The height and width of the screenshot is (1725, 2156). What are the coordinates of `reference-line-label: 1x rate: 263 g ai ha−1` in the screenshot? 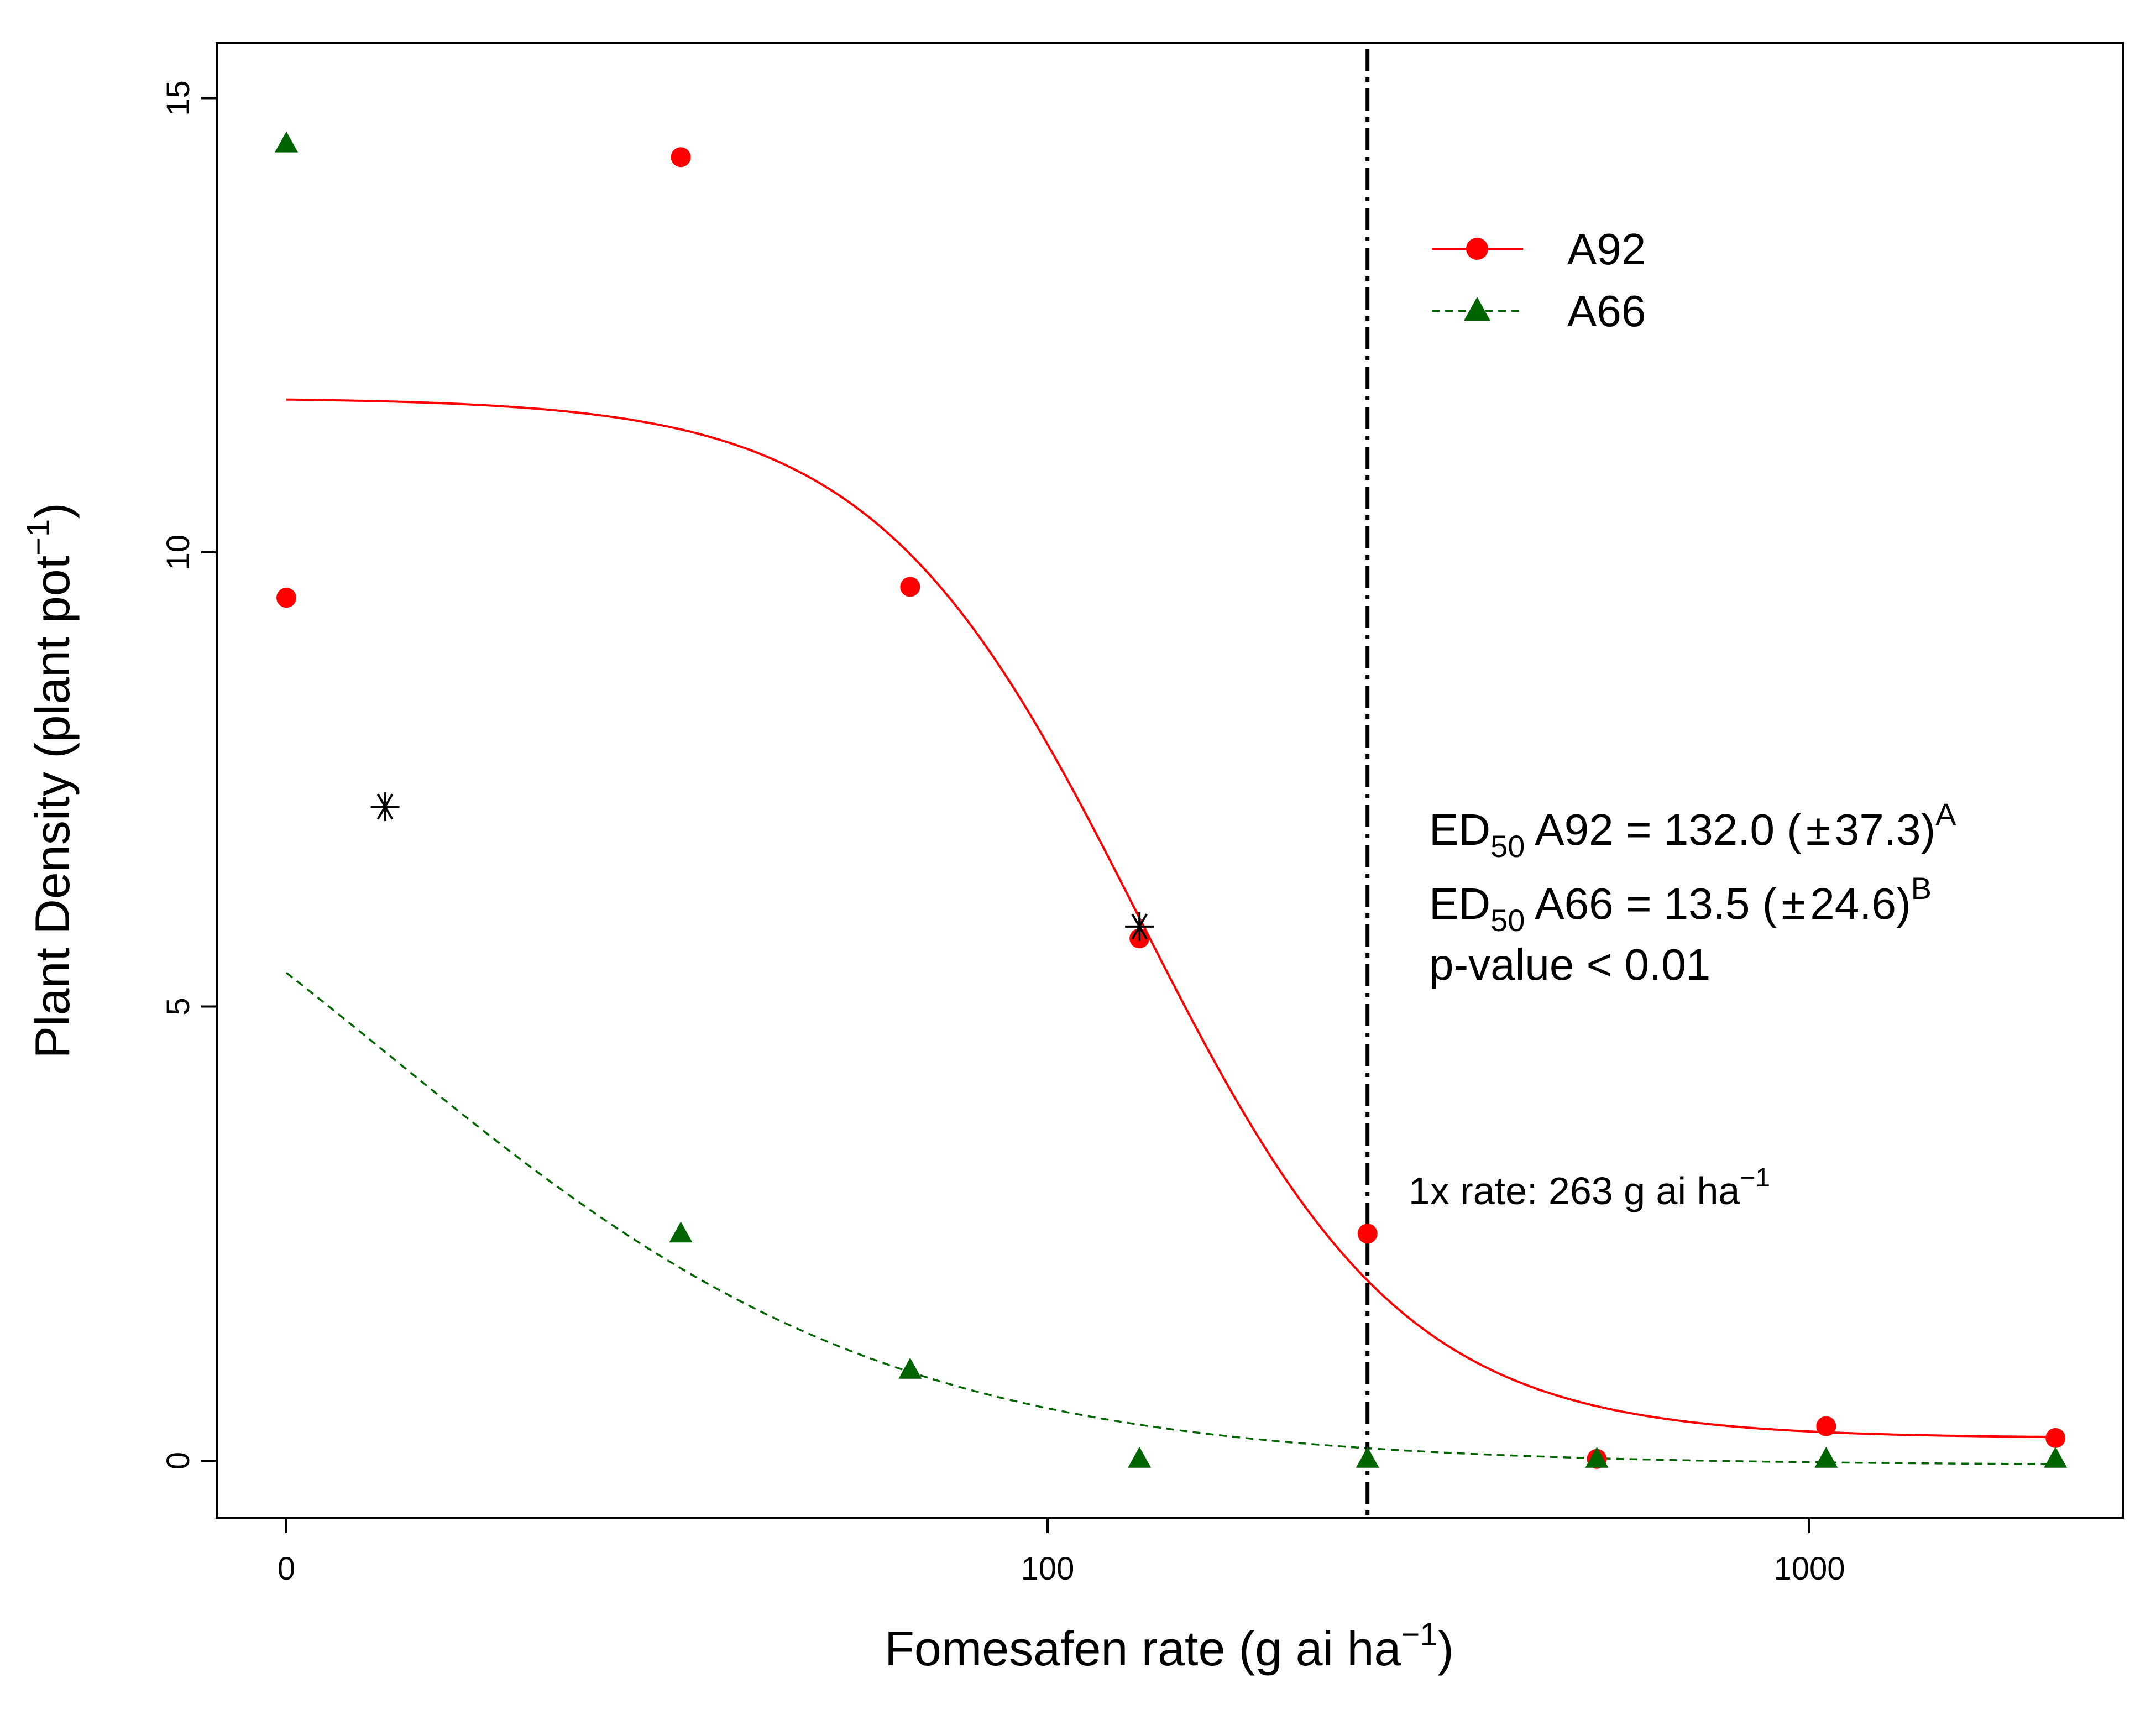 It's located at (1589, 1187).